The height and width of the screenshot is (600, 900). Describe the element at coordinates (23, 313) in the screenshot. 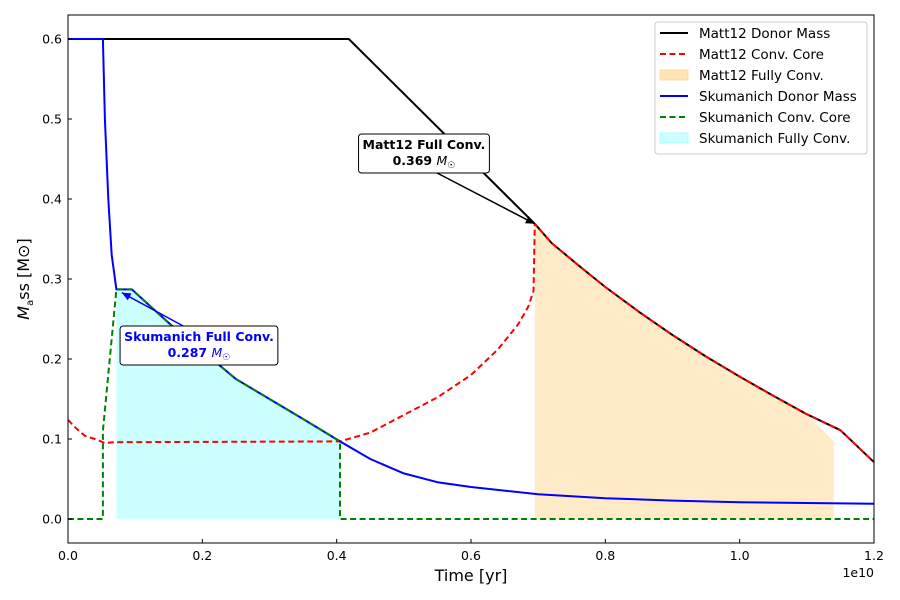

I see `y-axis-unit-symbol: M` at that location.